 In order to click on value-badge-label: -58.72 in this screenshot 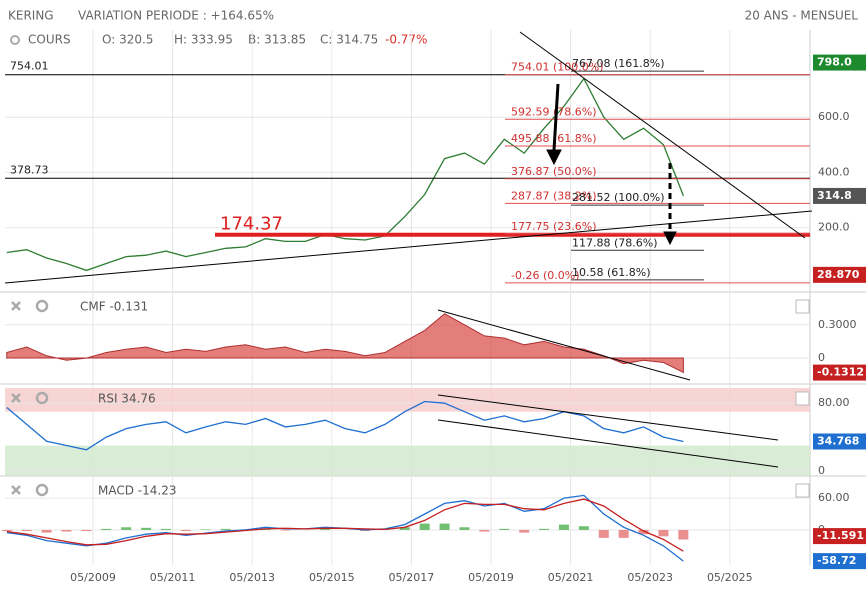, I will do `click(836, 560)`.